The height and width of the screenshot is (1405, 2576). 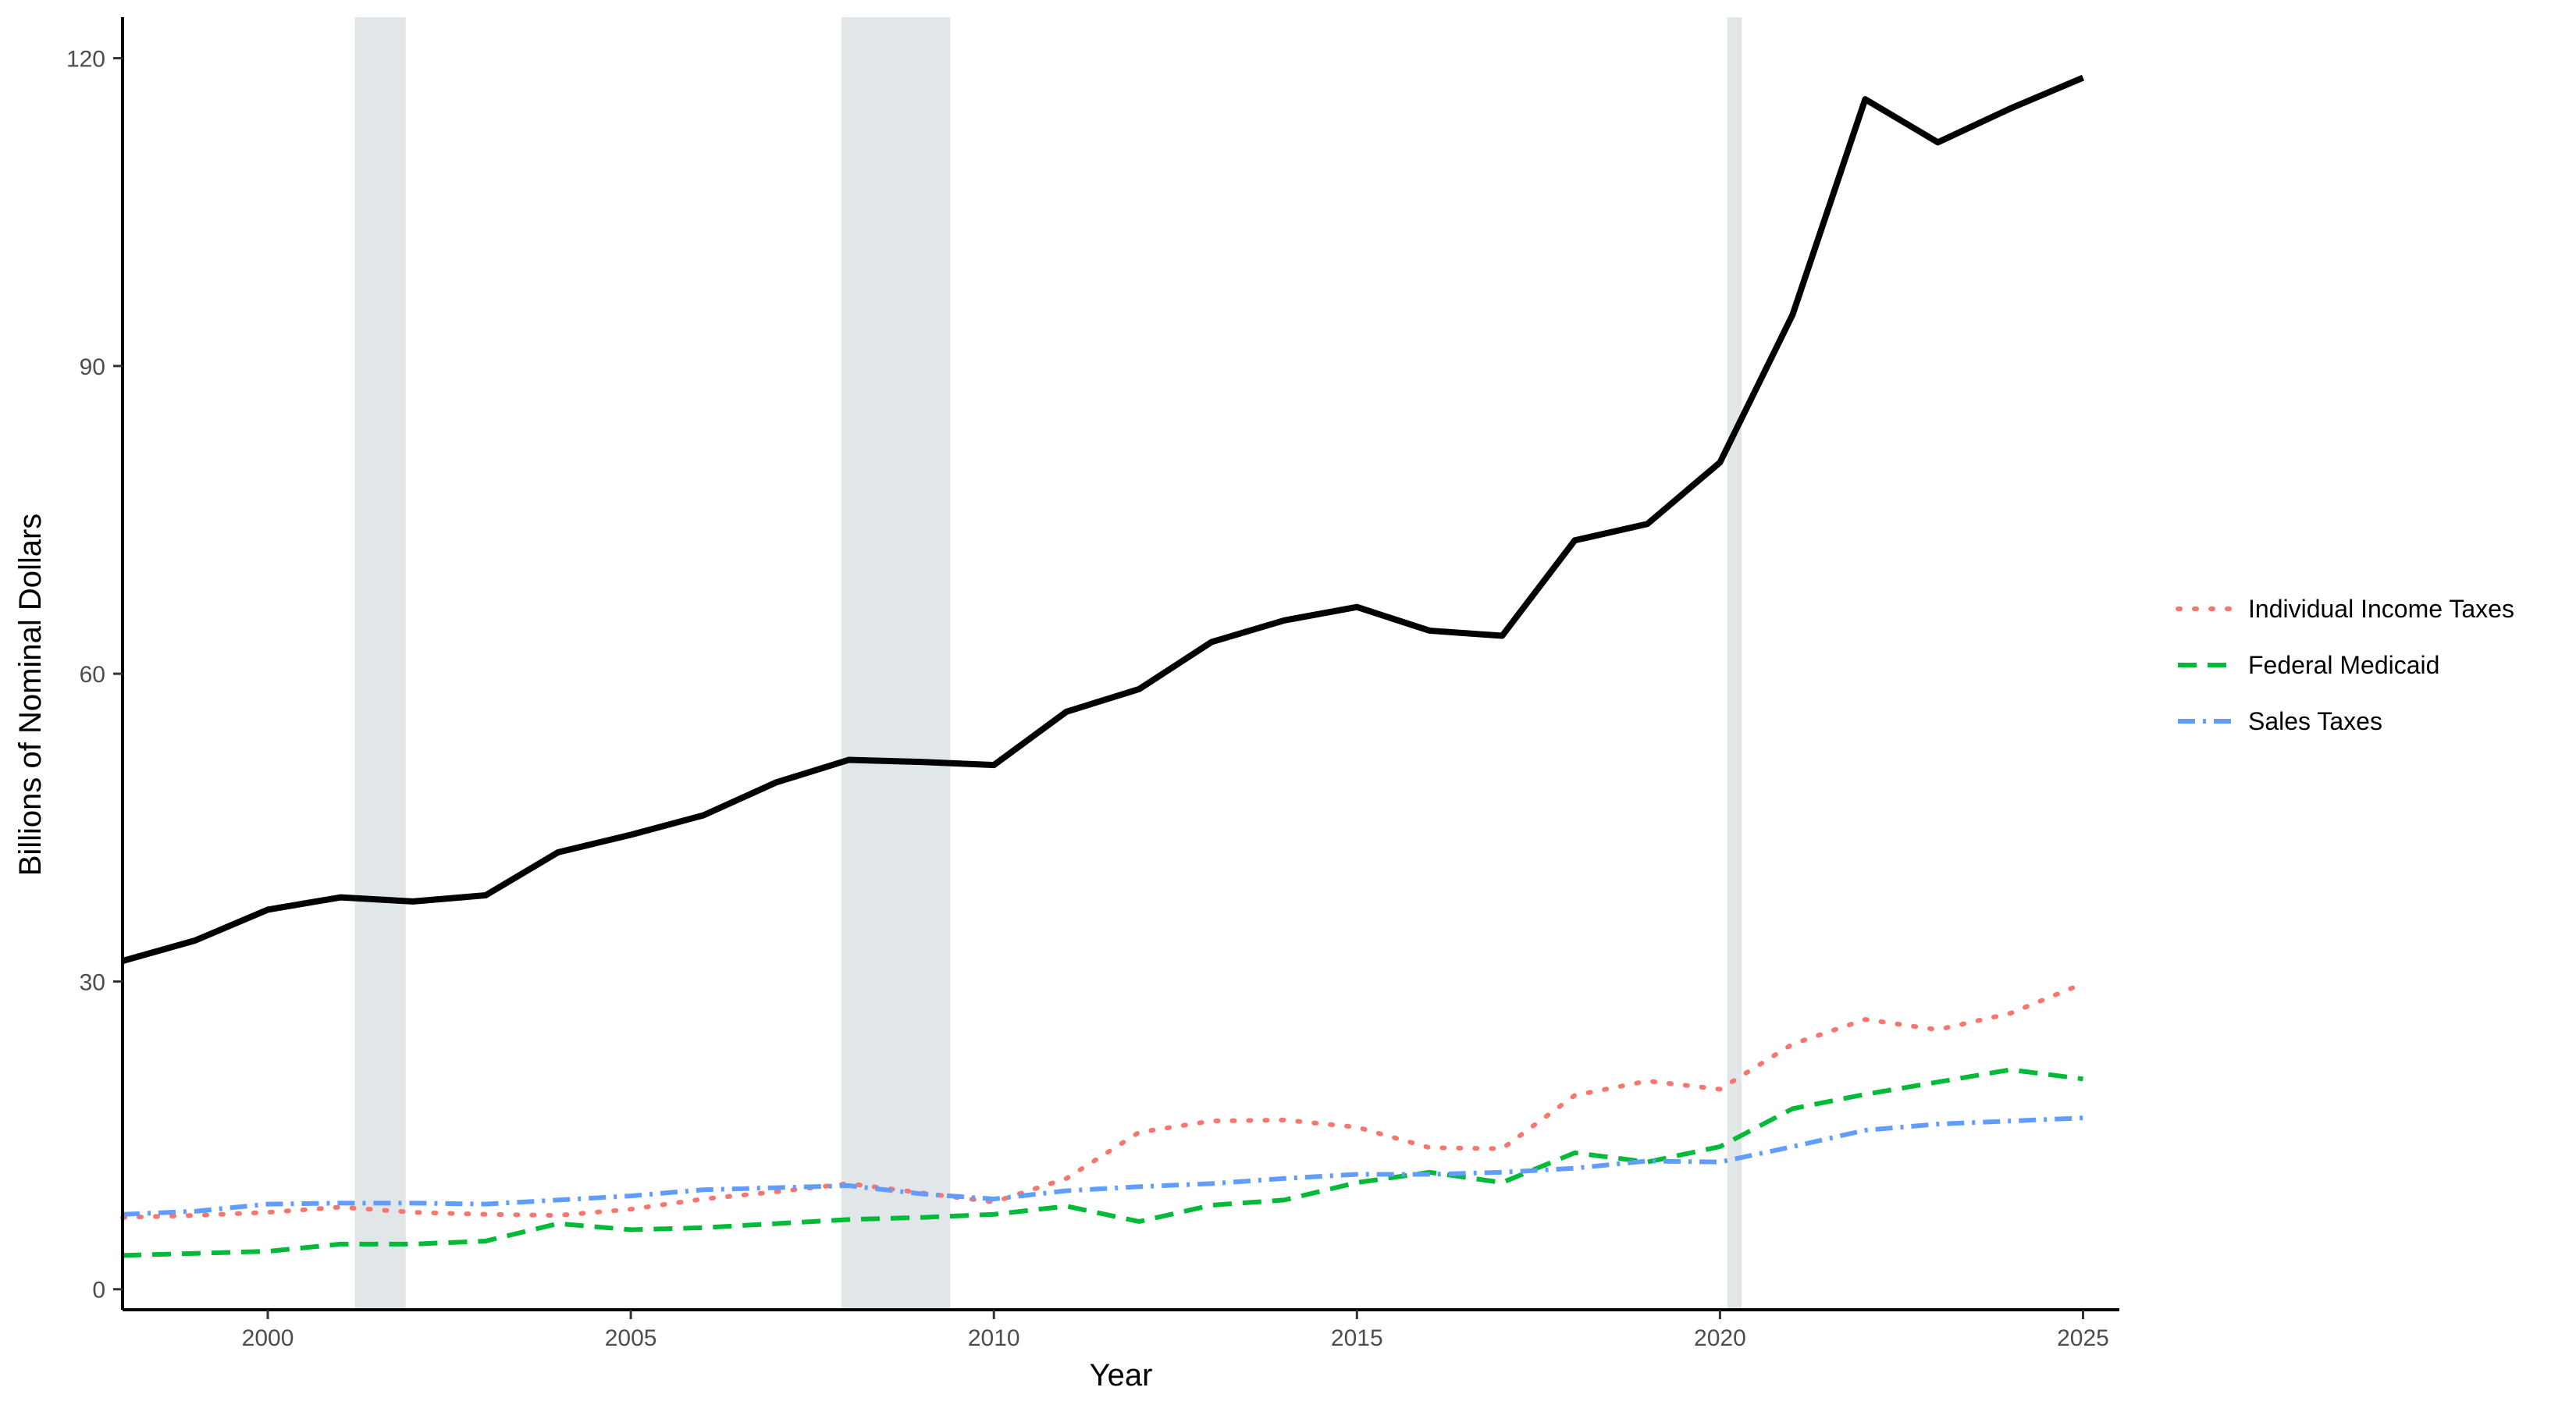 I want to click on x-axis-title: Year, so click(x=1121, y=1375).